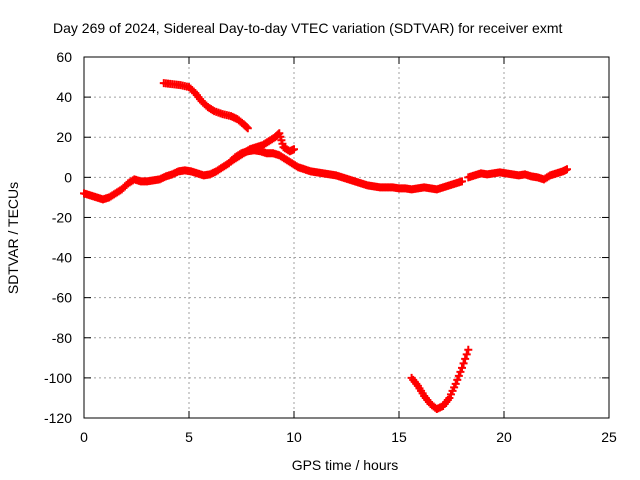  I want to click on y-tick-label: 0, so click(68, 177).